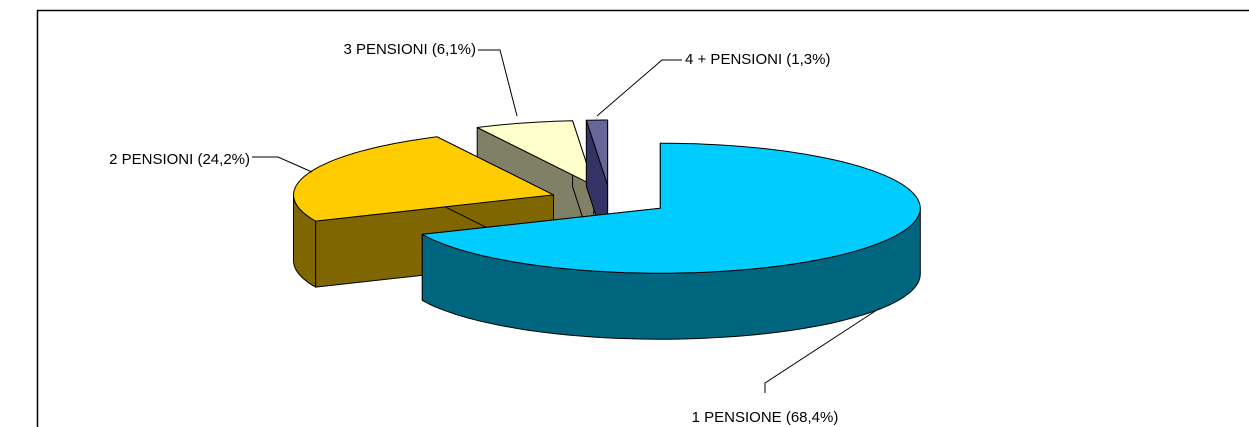 The width and height of the screenshot is (1249, 427). Describe the element at coordinates (765, 417) in the screenshot. I see `data-label: 1 PENSIONE (68,4%)` at that location.